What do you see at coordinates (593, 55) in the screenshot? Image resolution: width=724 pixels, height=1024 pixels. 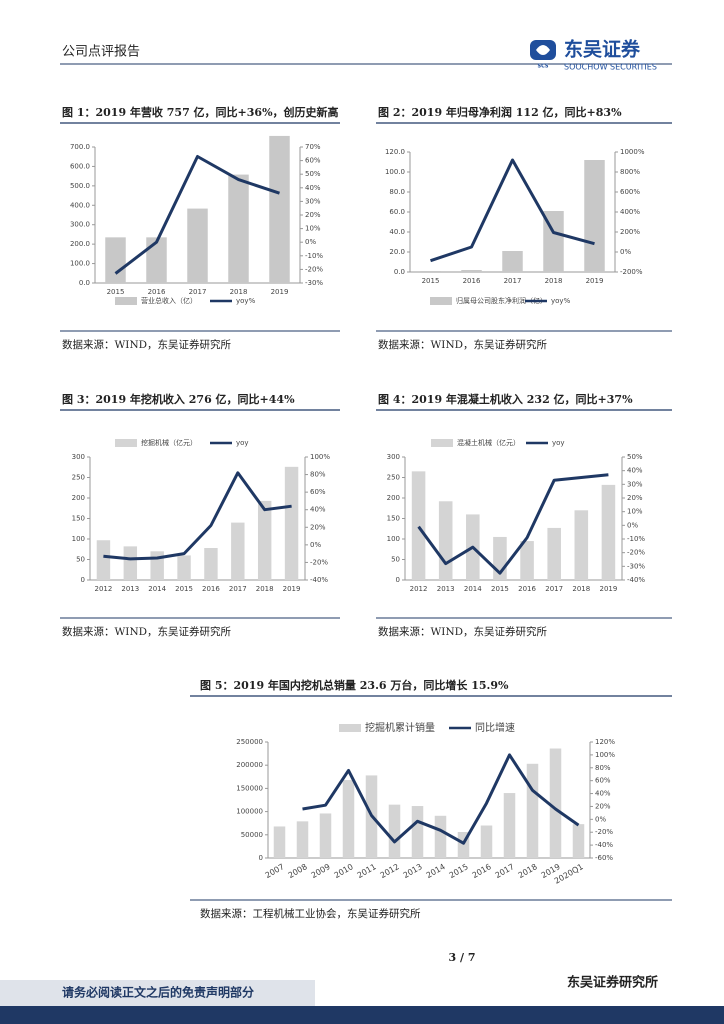 I see `logo: SCS 东吴证券 SOOCHOW SECURITIES` at bounding box center [593, 55].